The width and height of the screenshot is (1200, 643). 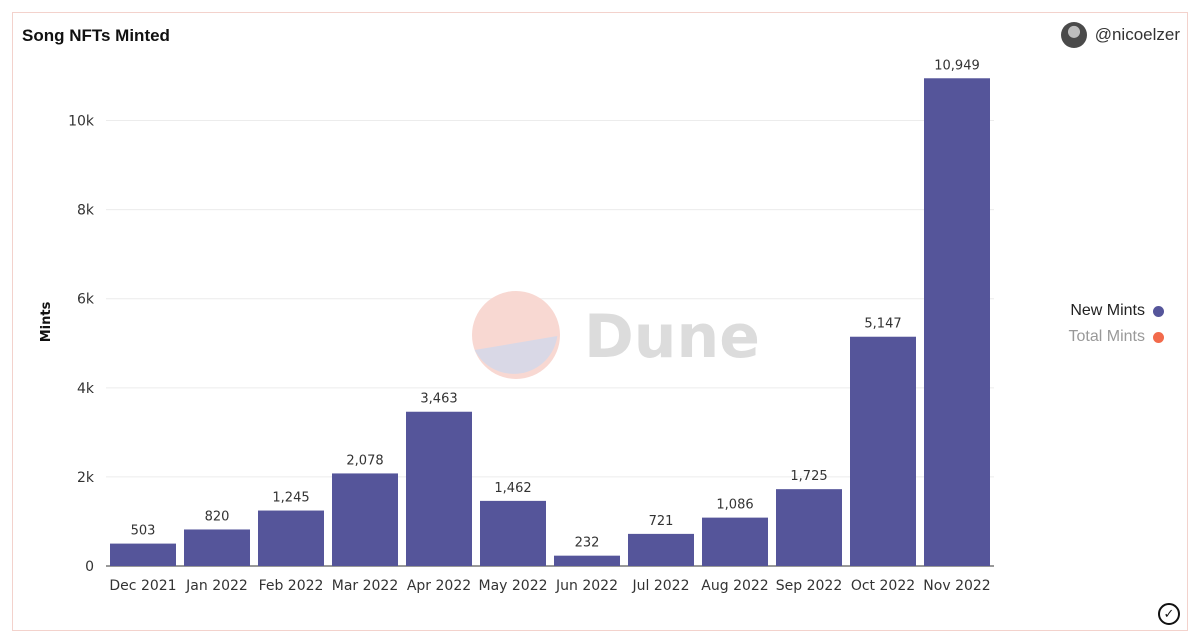 What do you see at coordinates (1106, 336) in the screenshot?
I see `legend-label-total-mints: Total Mints` at bounding box center [1106, 336].